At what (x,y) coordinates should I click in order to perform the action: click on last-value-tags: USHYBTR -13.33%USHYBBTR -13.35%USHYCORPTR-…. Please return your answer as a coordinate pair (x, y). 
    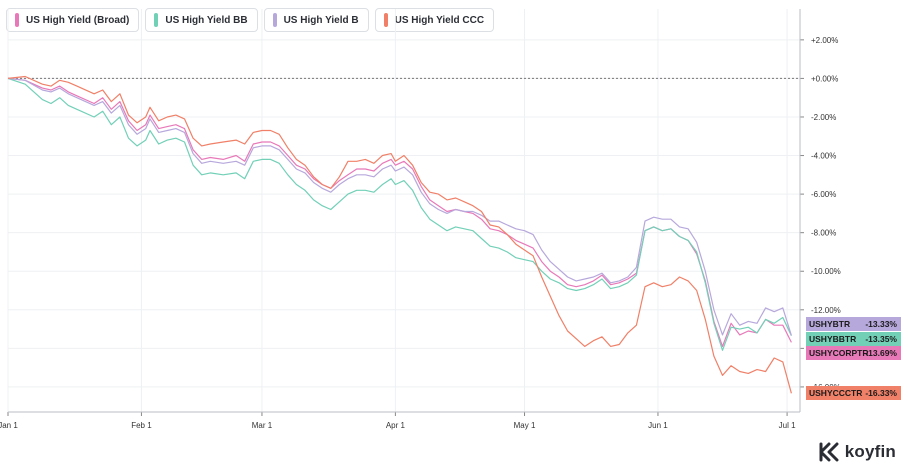
    Looking at the image, I should click on (853, 358).